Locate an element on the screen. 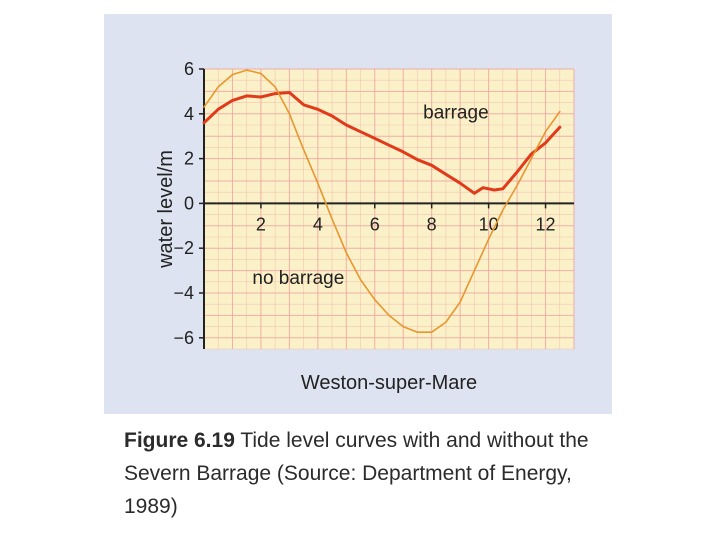 This screenshot has height=540, width=720. caption-figure-label: Figure 6.19 is located at coordinates (179, 440).